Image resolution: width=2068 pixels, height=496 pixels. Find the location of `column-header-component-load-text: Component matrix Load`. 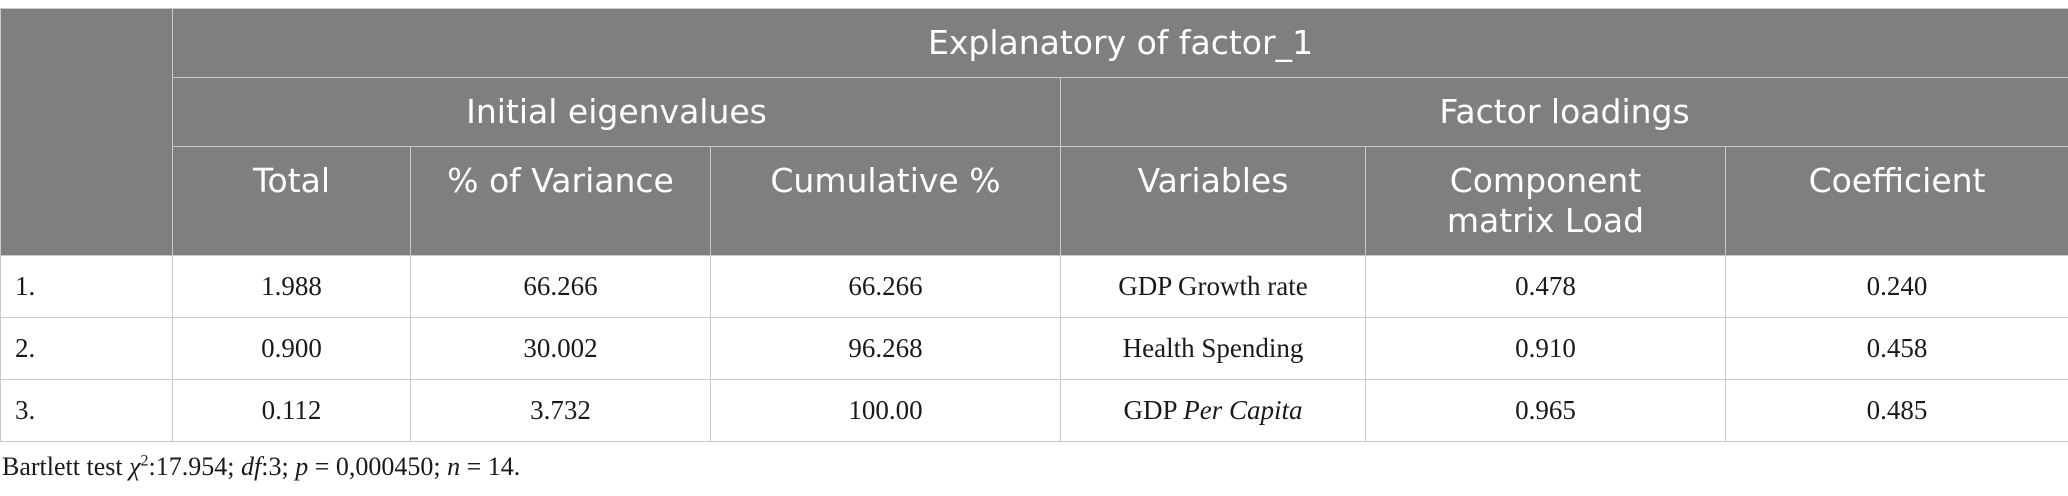

column-header-component-load-text: Component matrix Load is located at coordinates (1545, 200).